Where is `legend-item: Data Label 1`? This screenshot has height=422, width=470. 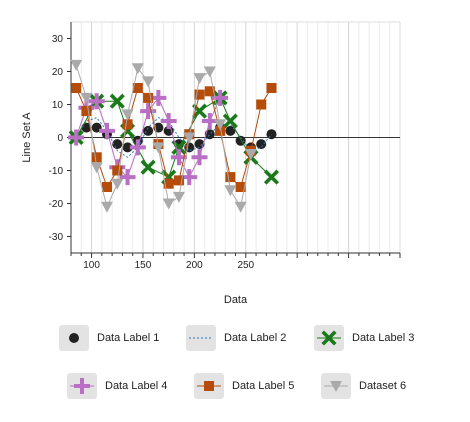 legend-item: Data Label 1 is located at coordinates (109, 338).